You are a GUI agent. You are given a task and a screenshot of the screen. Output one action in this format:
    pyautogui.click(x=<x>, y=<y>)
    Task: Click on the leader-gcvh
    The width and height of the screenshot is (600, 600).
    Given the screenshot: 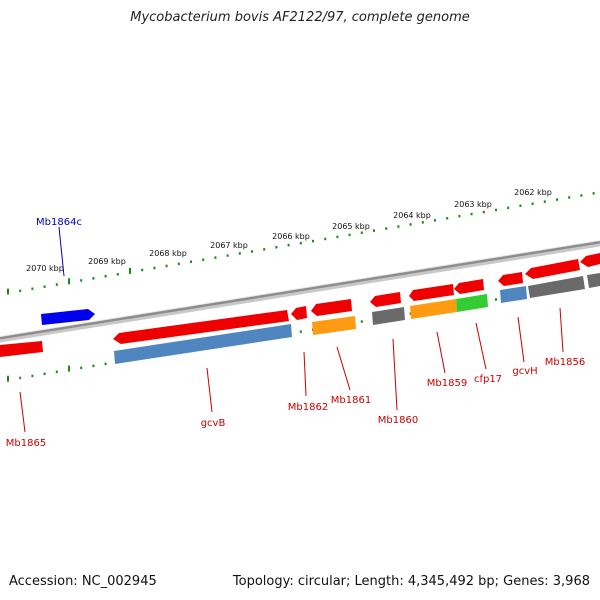 What is the action you would take?
    pyautogui.click(x=521, y=339)
    